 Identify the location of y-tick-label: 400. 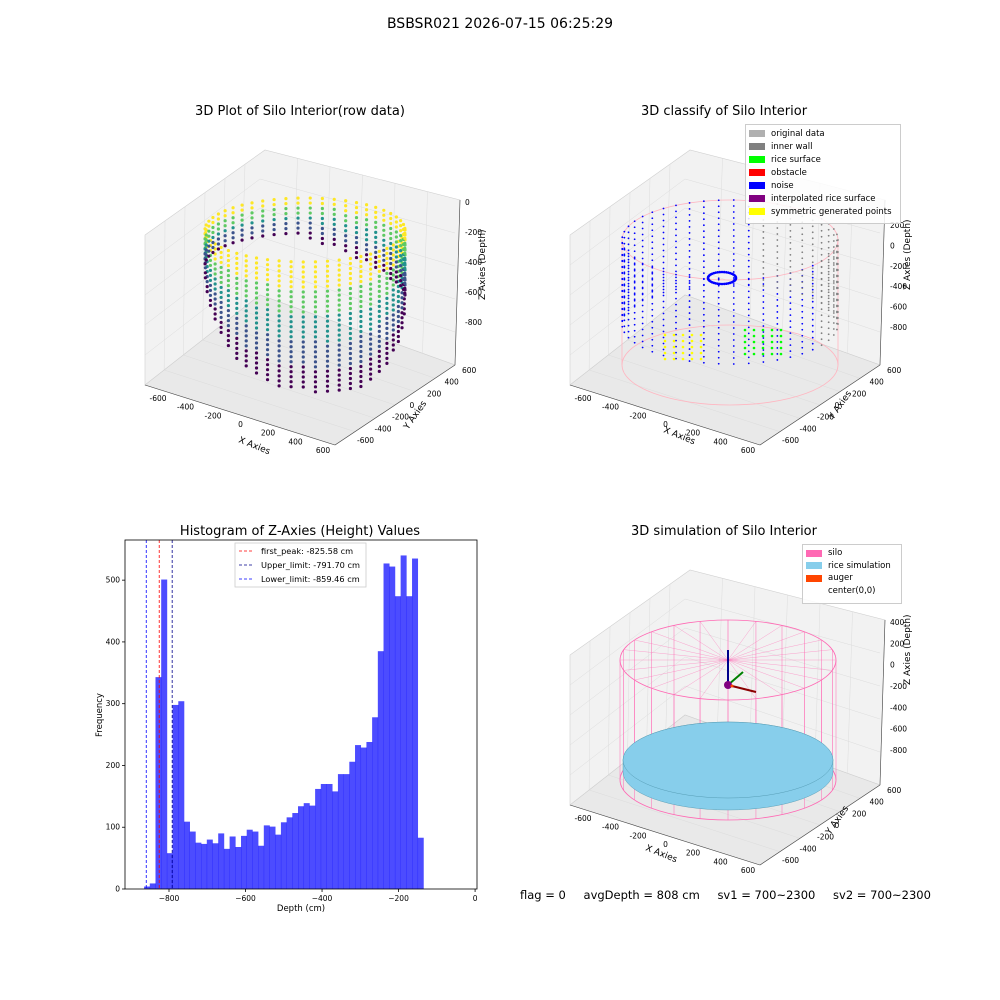
(877, 802).